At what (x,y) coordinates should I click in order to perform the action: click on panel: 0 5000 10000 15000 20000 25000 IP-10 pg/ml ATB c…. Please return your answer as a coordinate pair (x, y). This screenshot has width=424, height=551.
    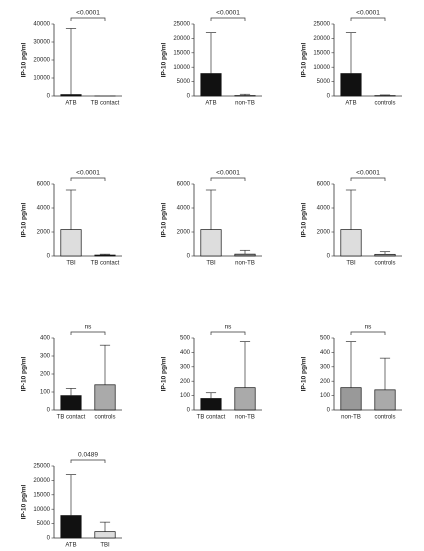
    Looking at the image, I should click on (351, 58).